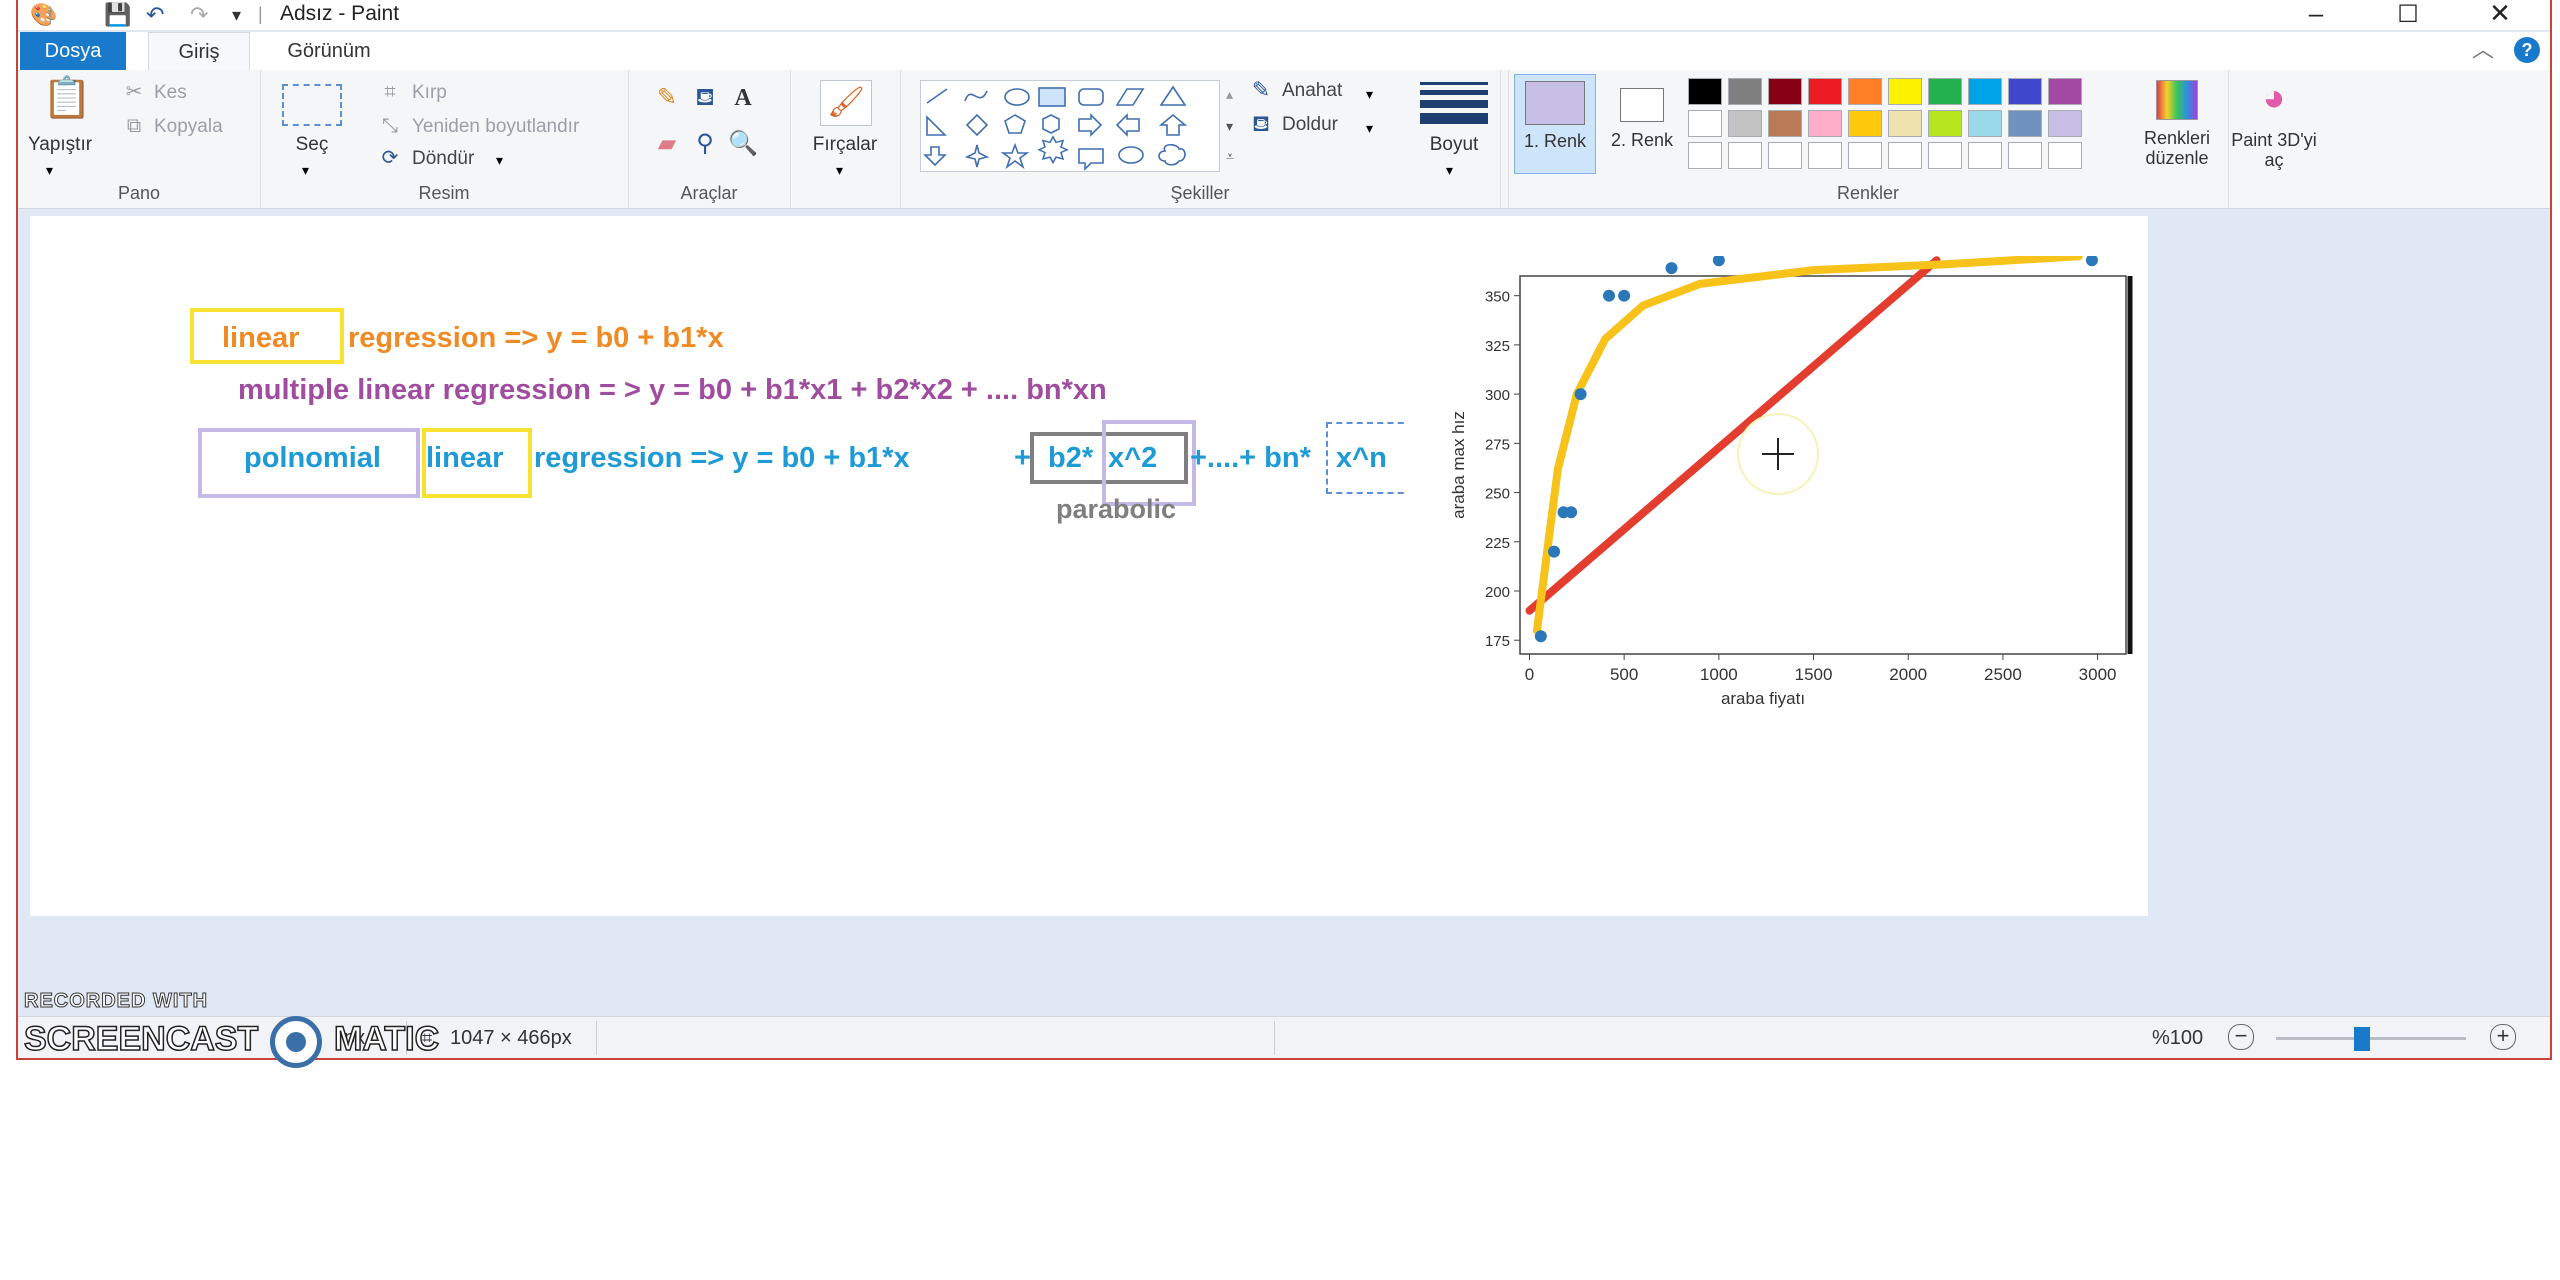 This screenshot has height=1280, width=2560. What do you see at coordinates (743, 98) in the screenshot?
I see `text-icon: A` at bounding box center [743, 98].